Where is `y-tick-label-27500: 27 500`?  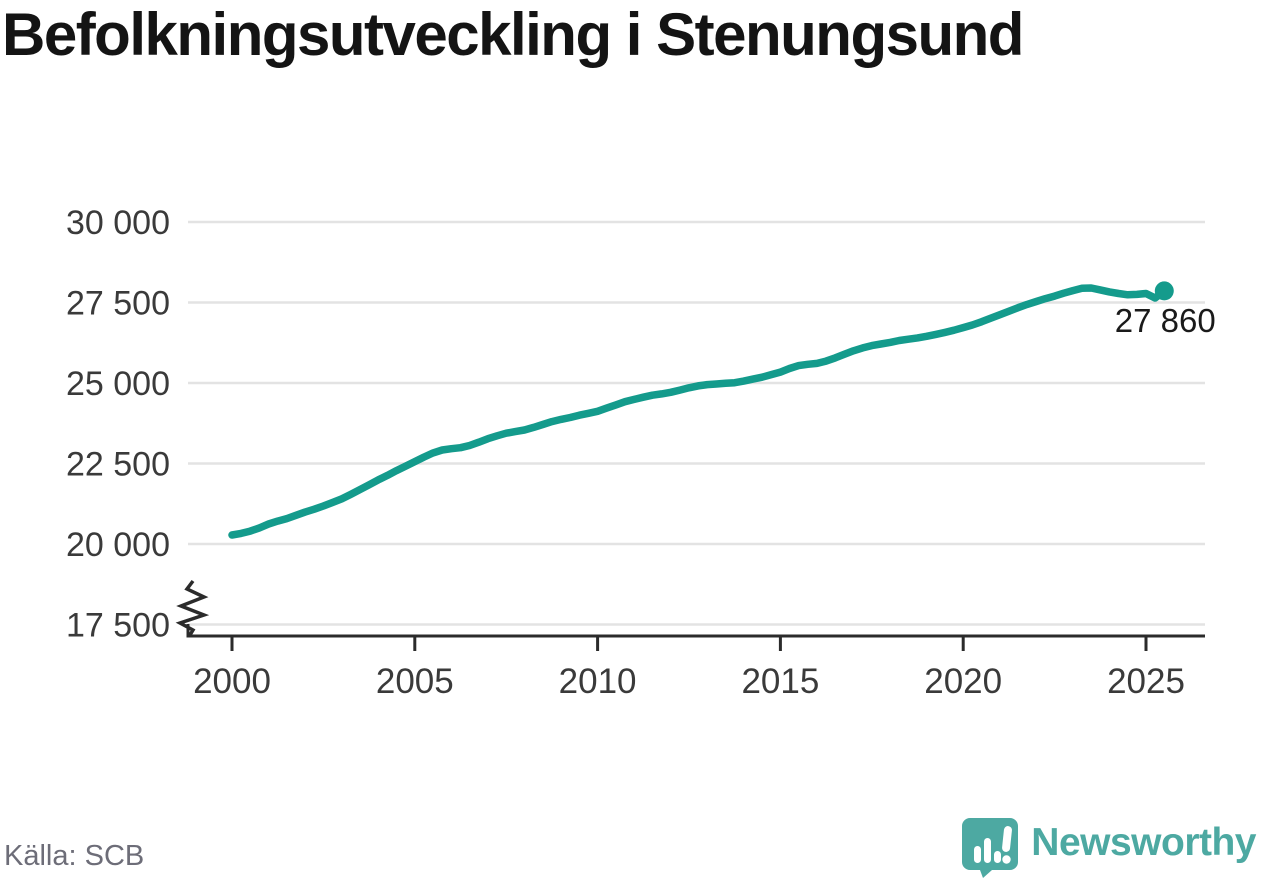
y-tick-label-27500: 27 500 is located at coordinates (118, 304).